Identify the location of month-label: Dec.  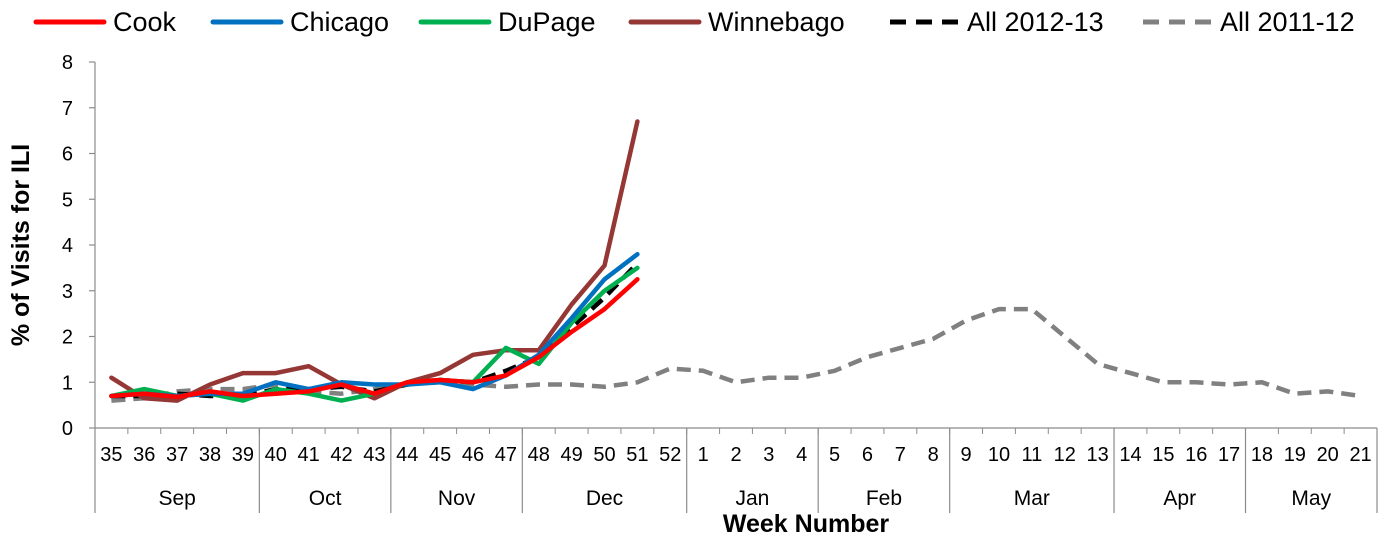
(604, 498).